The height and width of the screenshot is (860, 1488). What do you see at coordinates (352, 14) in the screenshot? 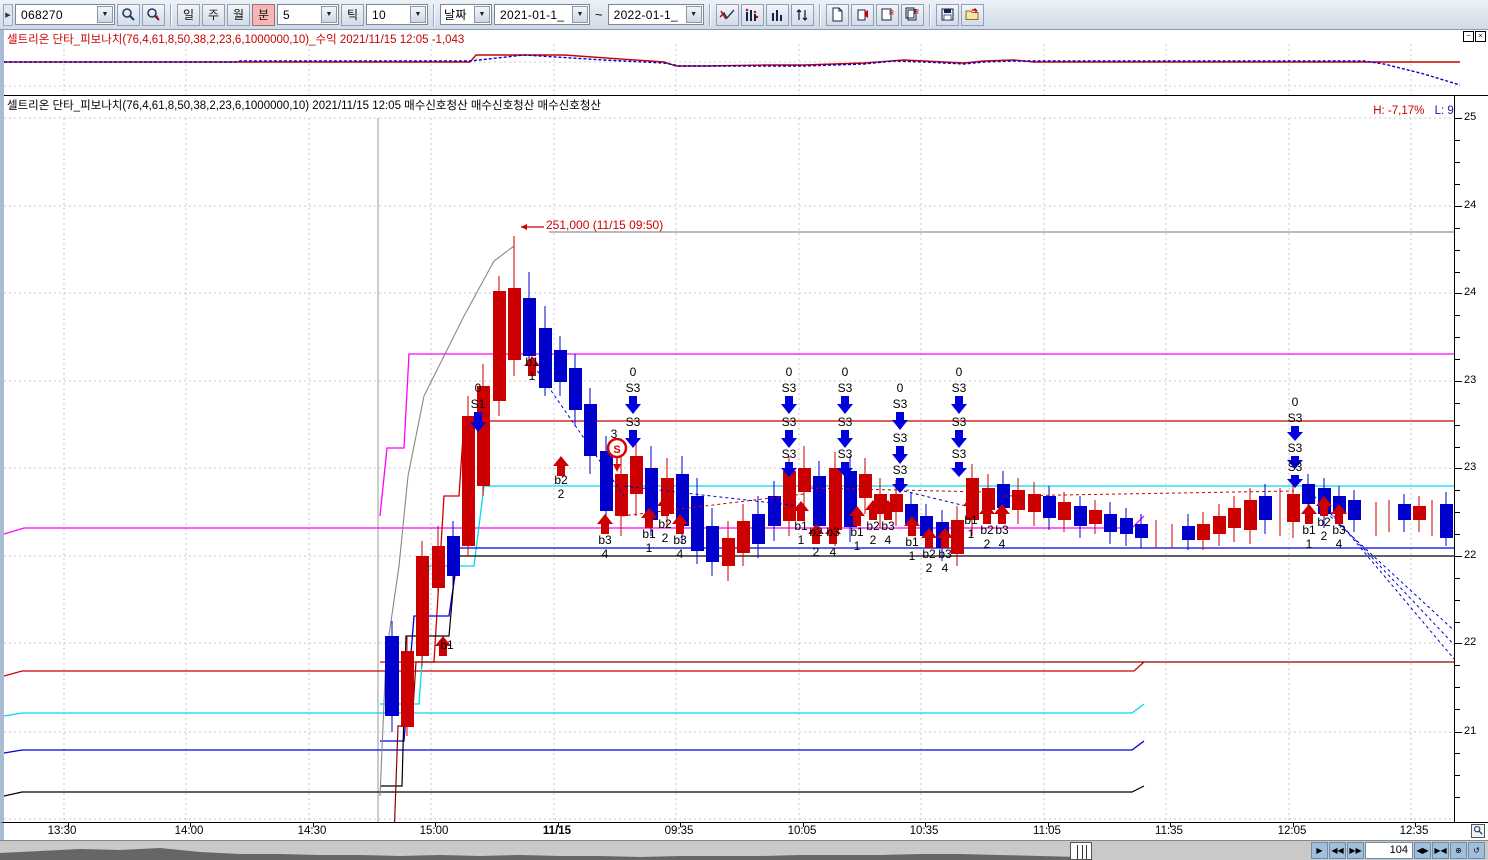
I see `tick-button: 틱` at bounding box center [352, 14].